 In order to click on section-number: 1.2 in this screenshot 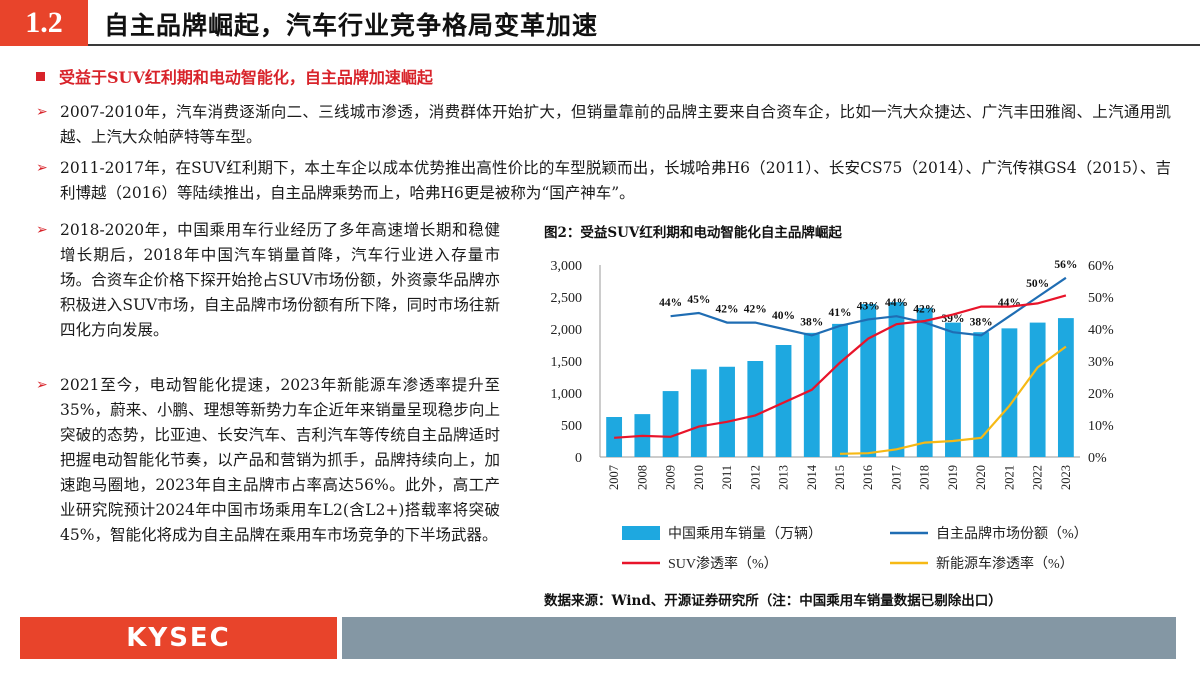, I will do `click(44, 23)`.